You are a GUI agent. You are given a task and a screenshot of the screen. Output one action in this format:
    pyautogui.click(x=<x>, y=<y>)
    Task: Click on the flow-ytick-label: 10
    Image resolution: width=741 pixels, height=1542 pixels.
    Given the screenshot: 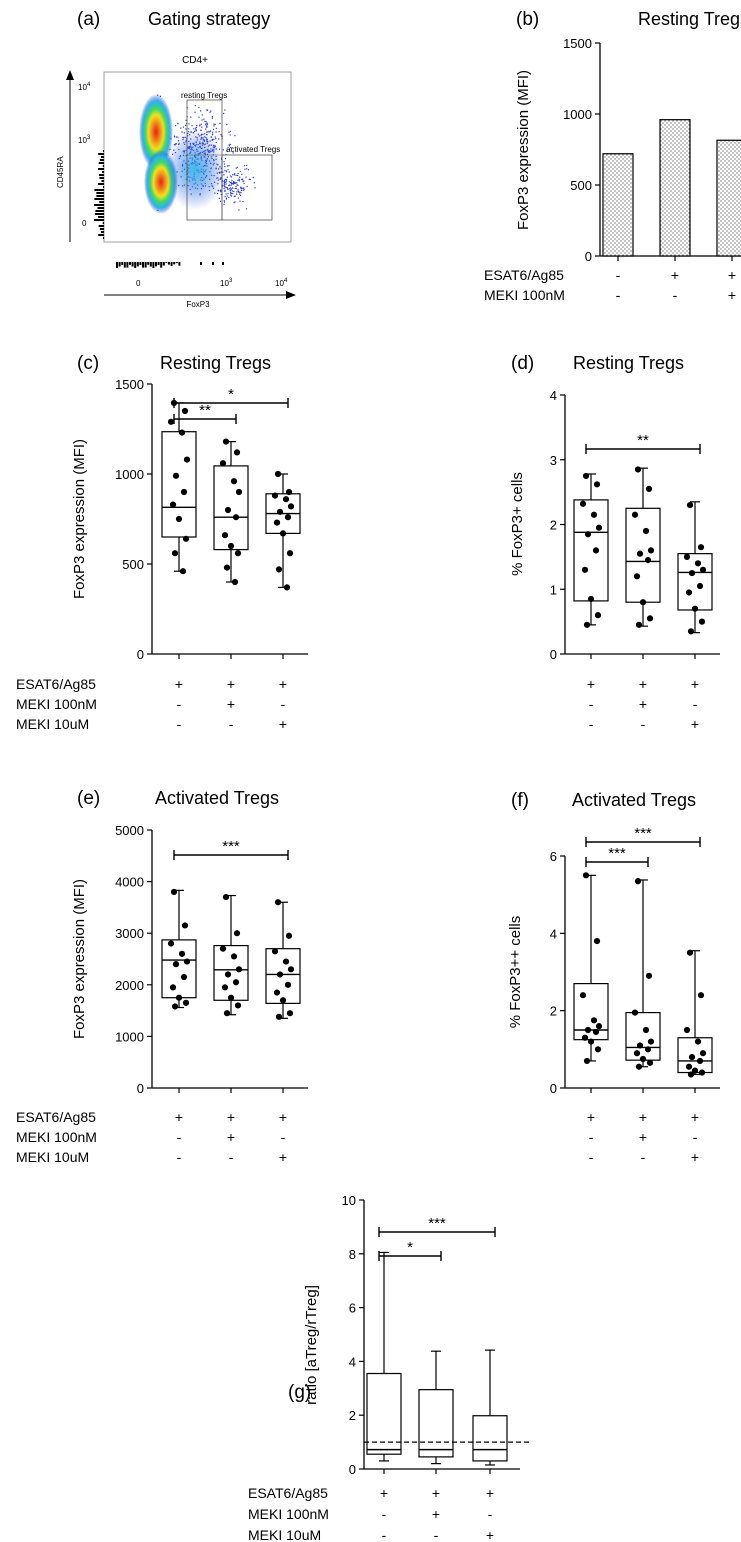 What is the action you would take?
    pyautogui.click(x=82, y=140)
    